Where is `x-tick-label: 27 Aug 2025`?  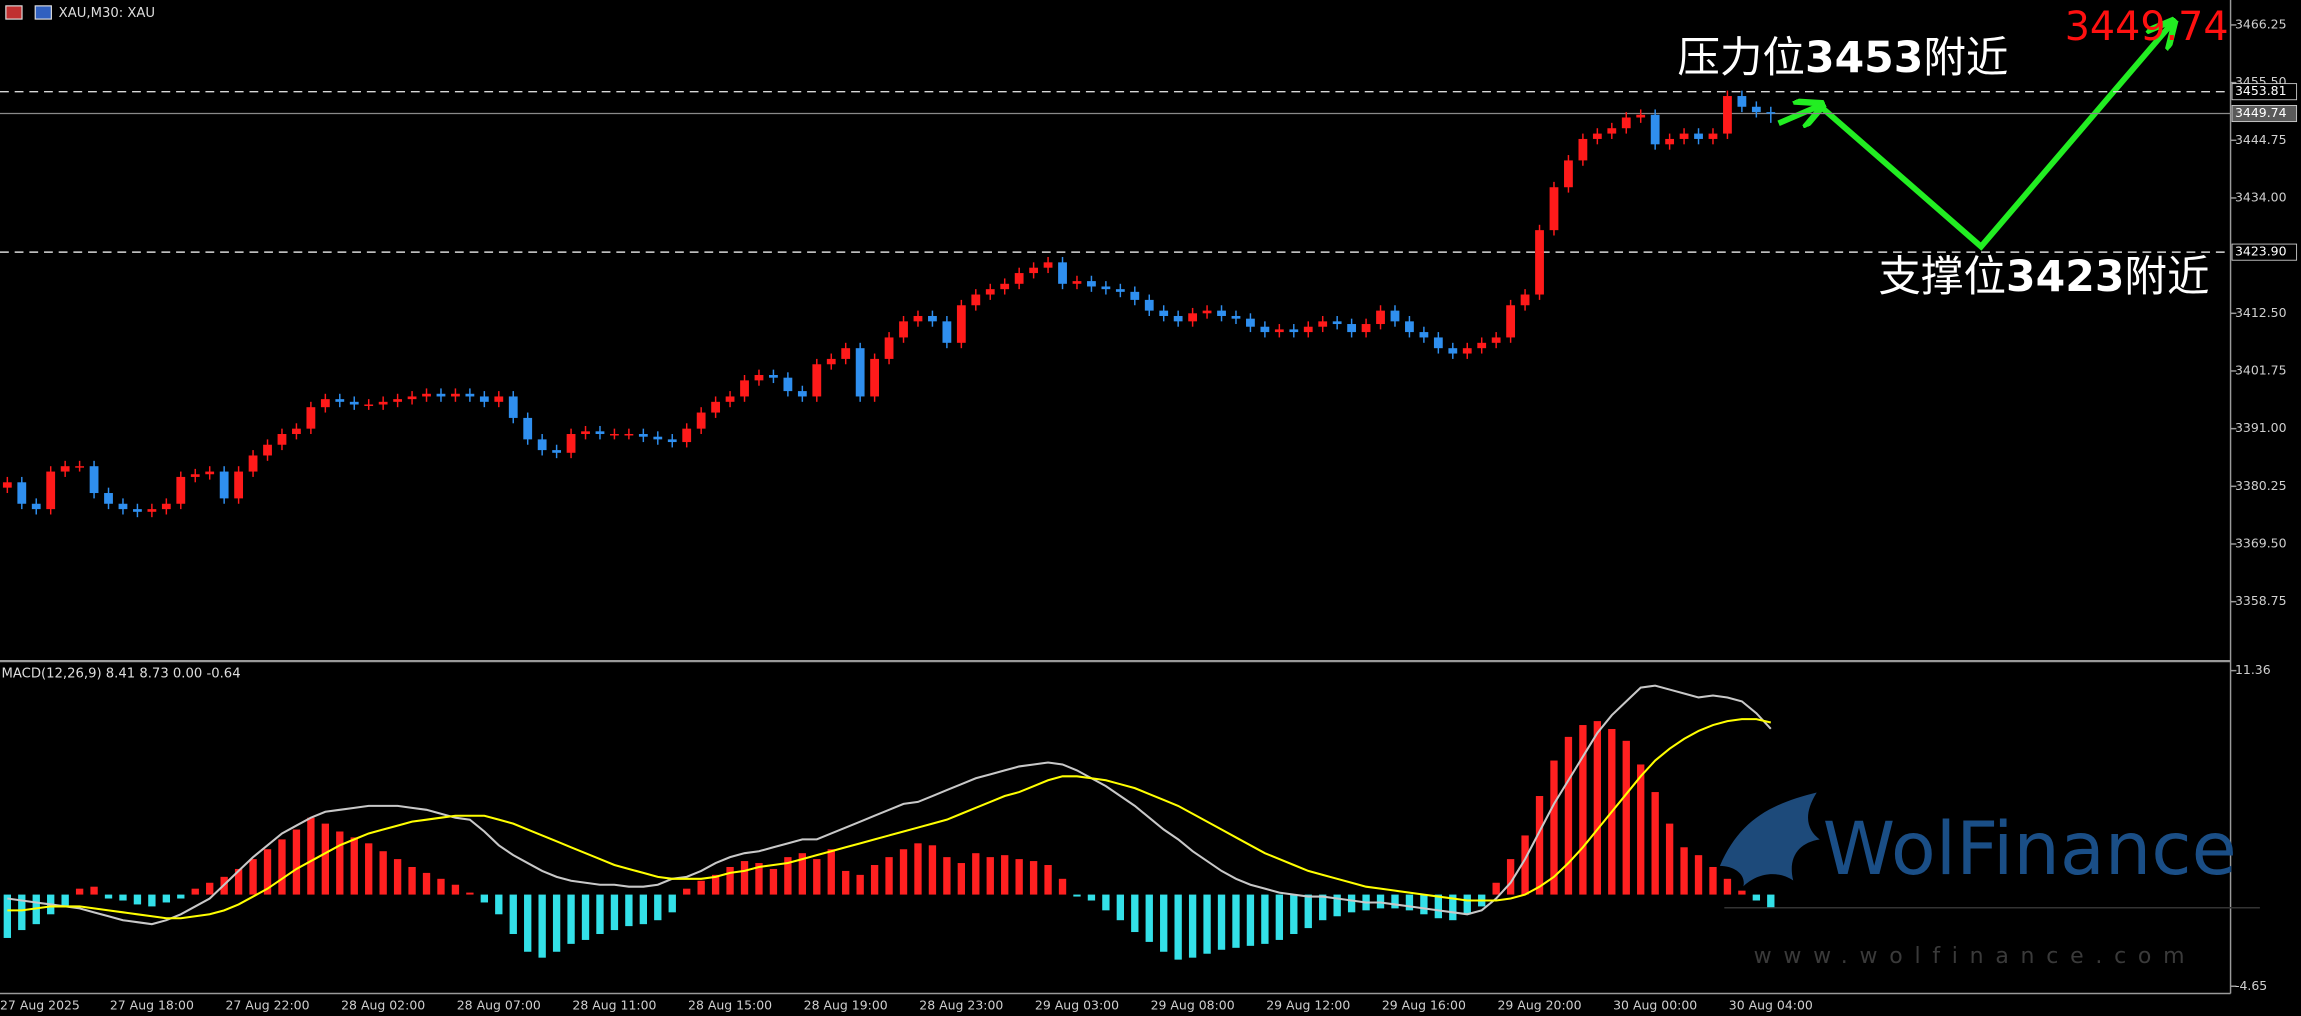
x-tick-label: 27 Aug 2025 is located at coordinates (40, 1005).